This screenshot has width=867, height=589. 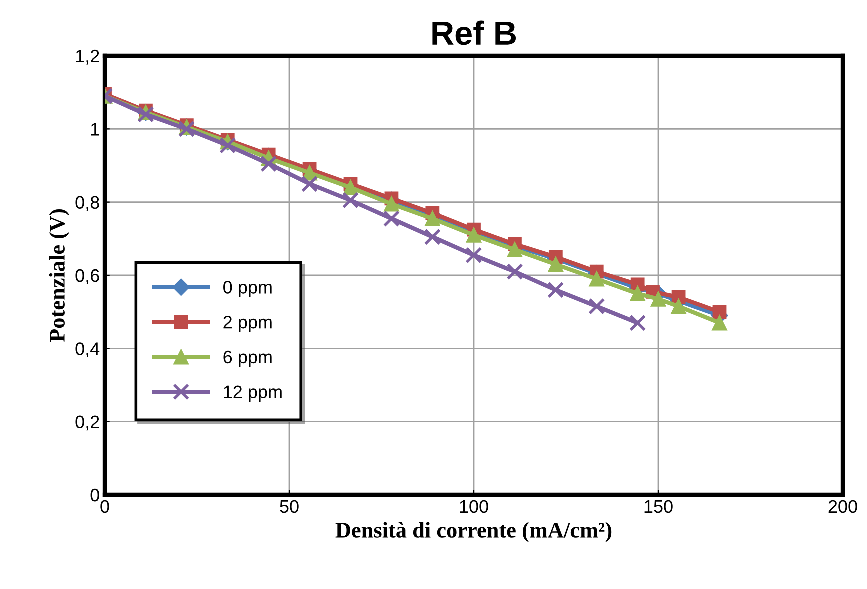 I want to click on y-tick-label: 0,6, so click(x=88, y=276).